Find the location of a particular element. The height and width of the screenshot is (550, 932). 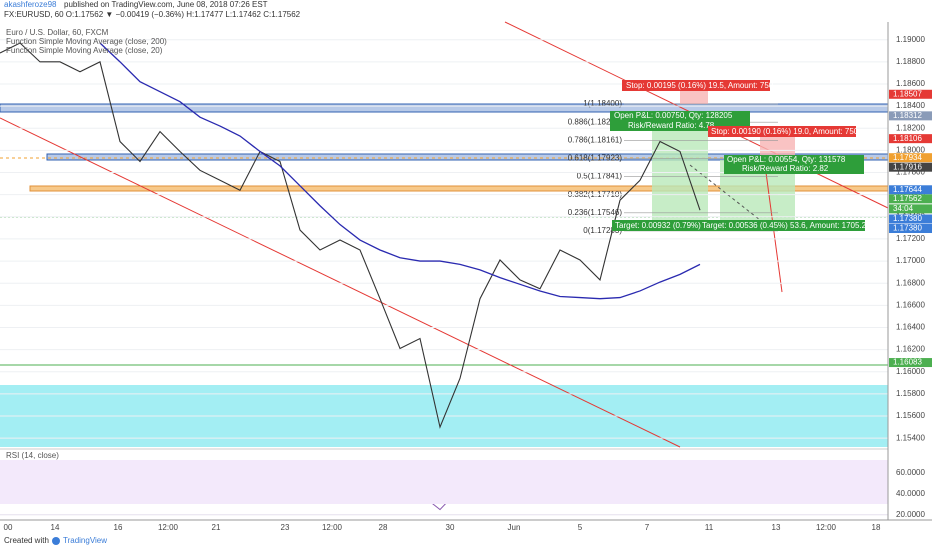

y-tick-label: 1.17000 is located at coordinates (910, 260).